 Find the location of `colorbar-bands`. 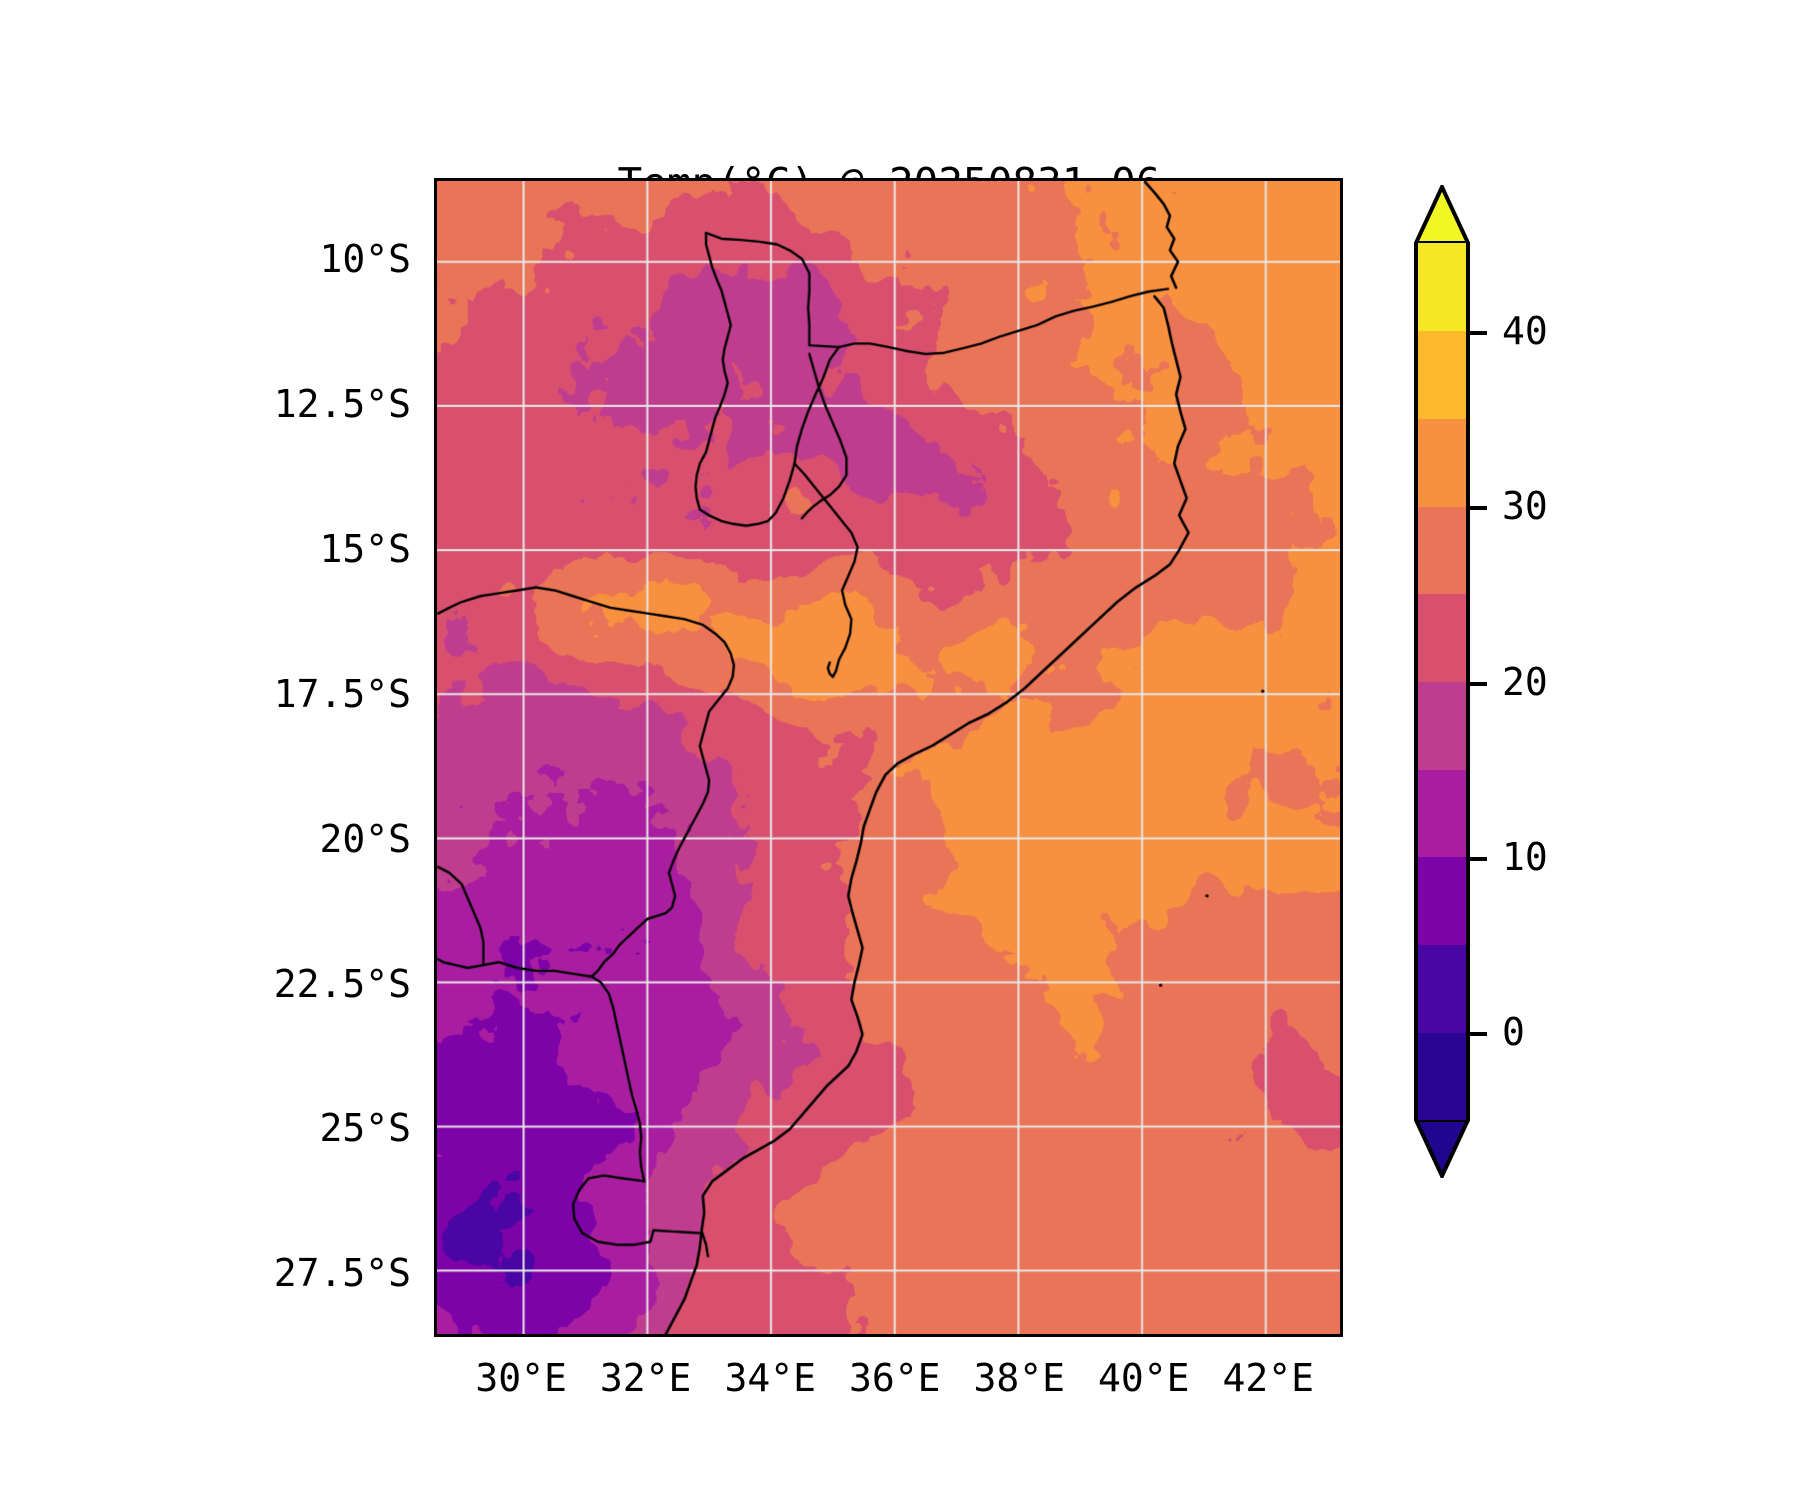

colorbar-bands is located at coordinates (1442, 682).